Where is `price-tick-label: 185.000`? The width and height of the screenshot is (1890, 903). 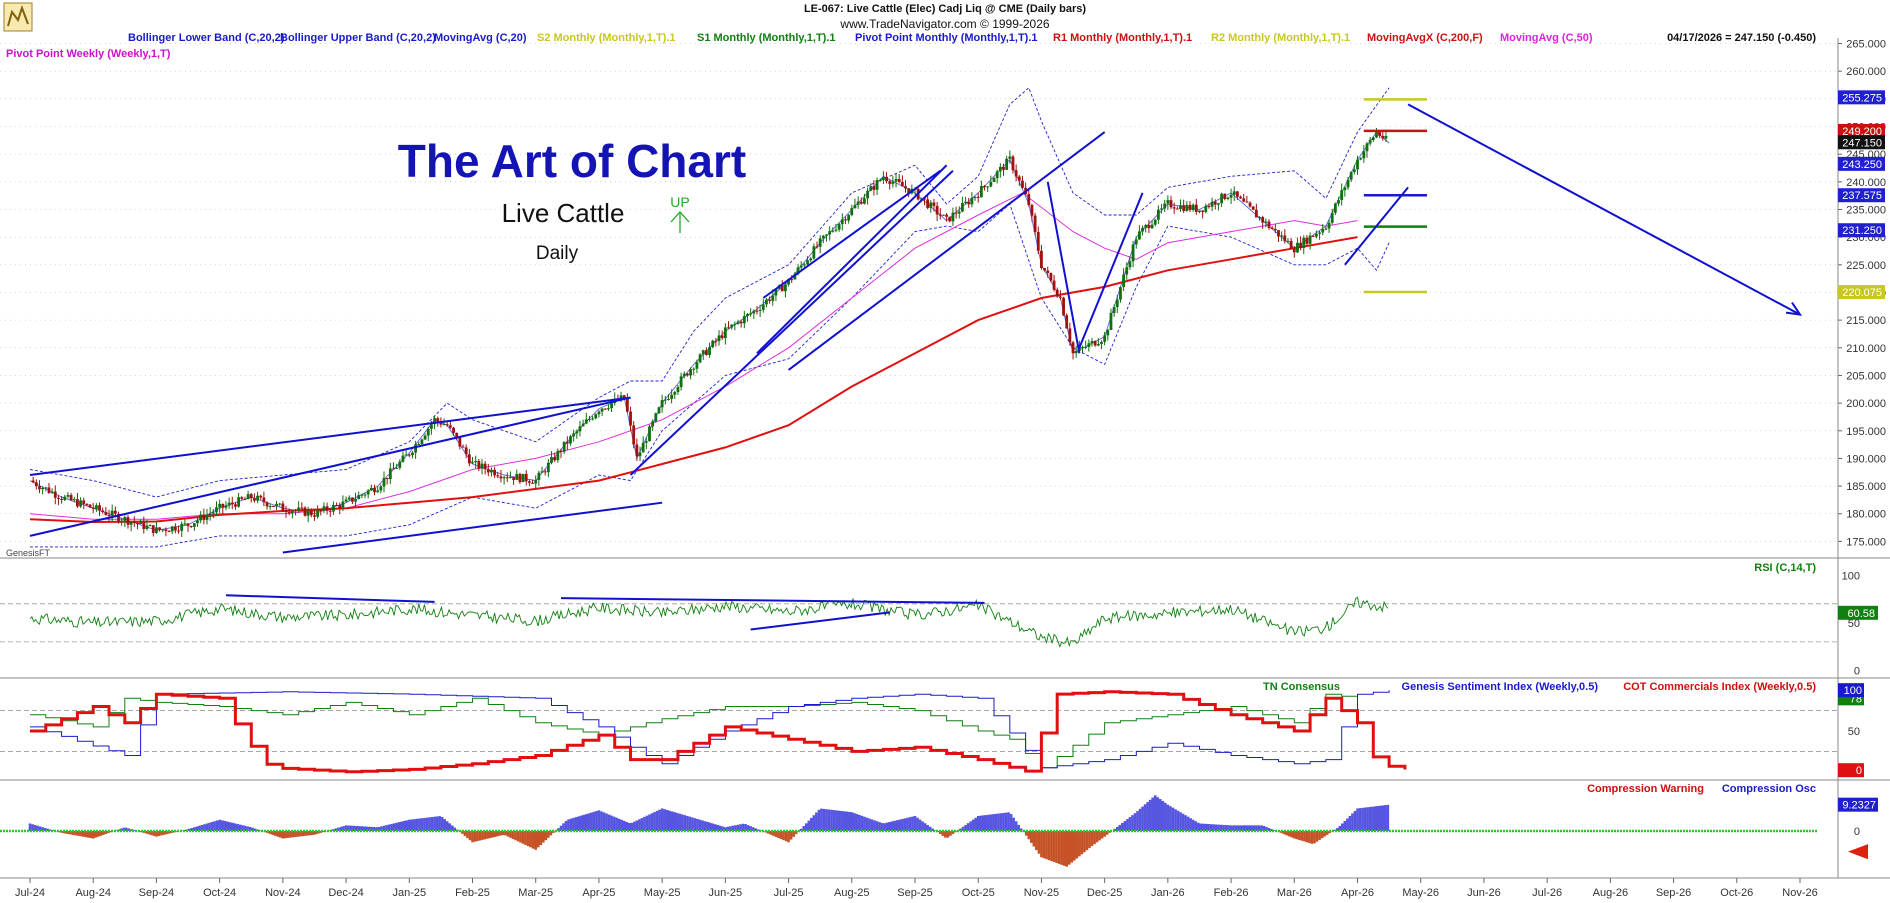
price-tick-label: 185.000 is located at coordinates (1866, 487).